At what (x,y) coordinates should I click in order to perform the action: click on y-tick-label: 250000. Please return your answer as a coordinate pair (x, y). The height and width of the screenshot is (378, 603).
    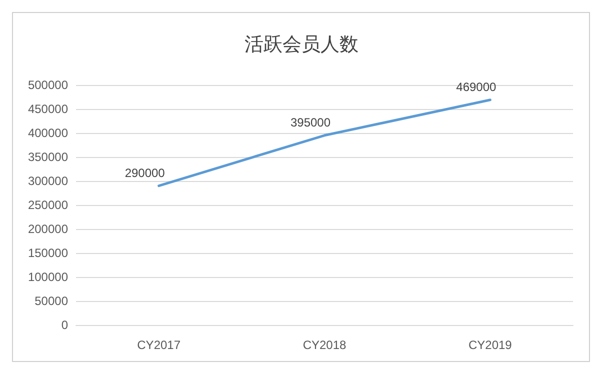
    Looking at the image, I should click on (48, 205).